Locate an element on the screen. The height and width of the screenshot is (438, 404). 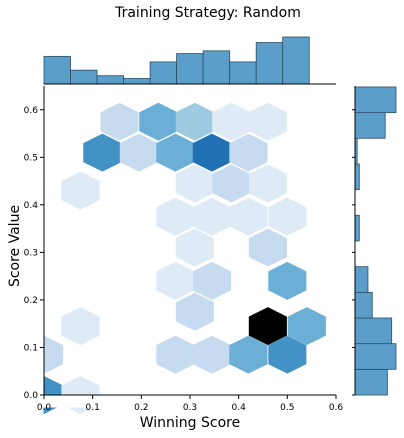
x-tick-label: 0.6 is located at coordinates (336, 408).